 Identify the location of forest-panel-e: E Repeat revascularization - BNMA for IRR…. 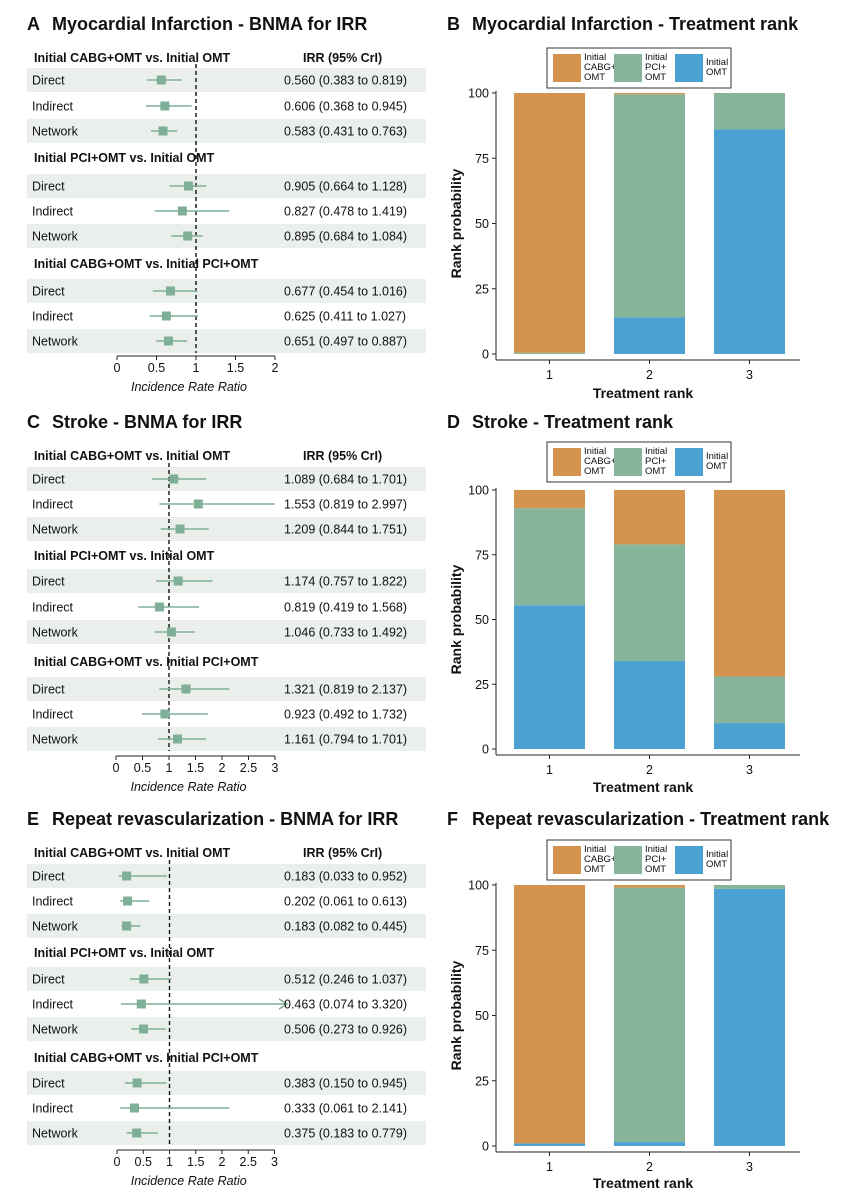
(226, 998).